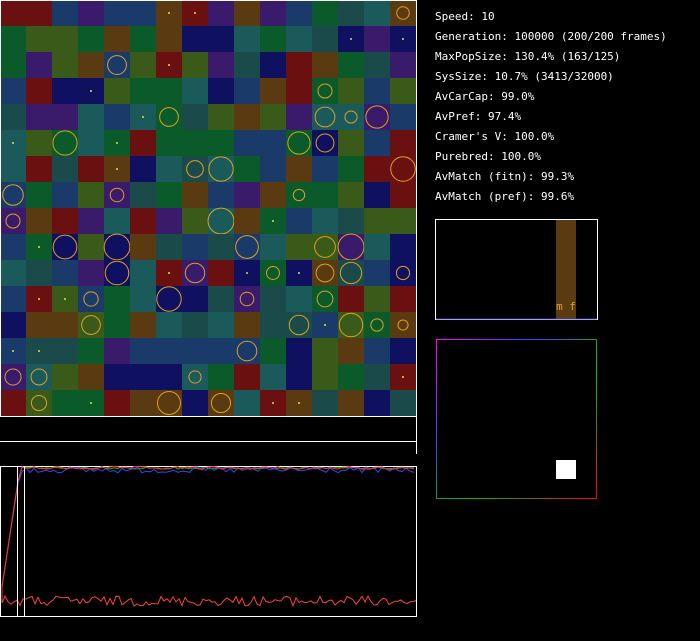 This screenshot has height=641, width=700. I want to click on preference-marker, so click(566, 469).